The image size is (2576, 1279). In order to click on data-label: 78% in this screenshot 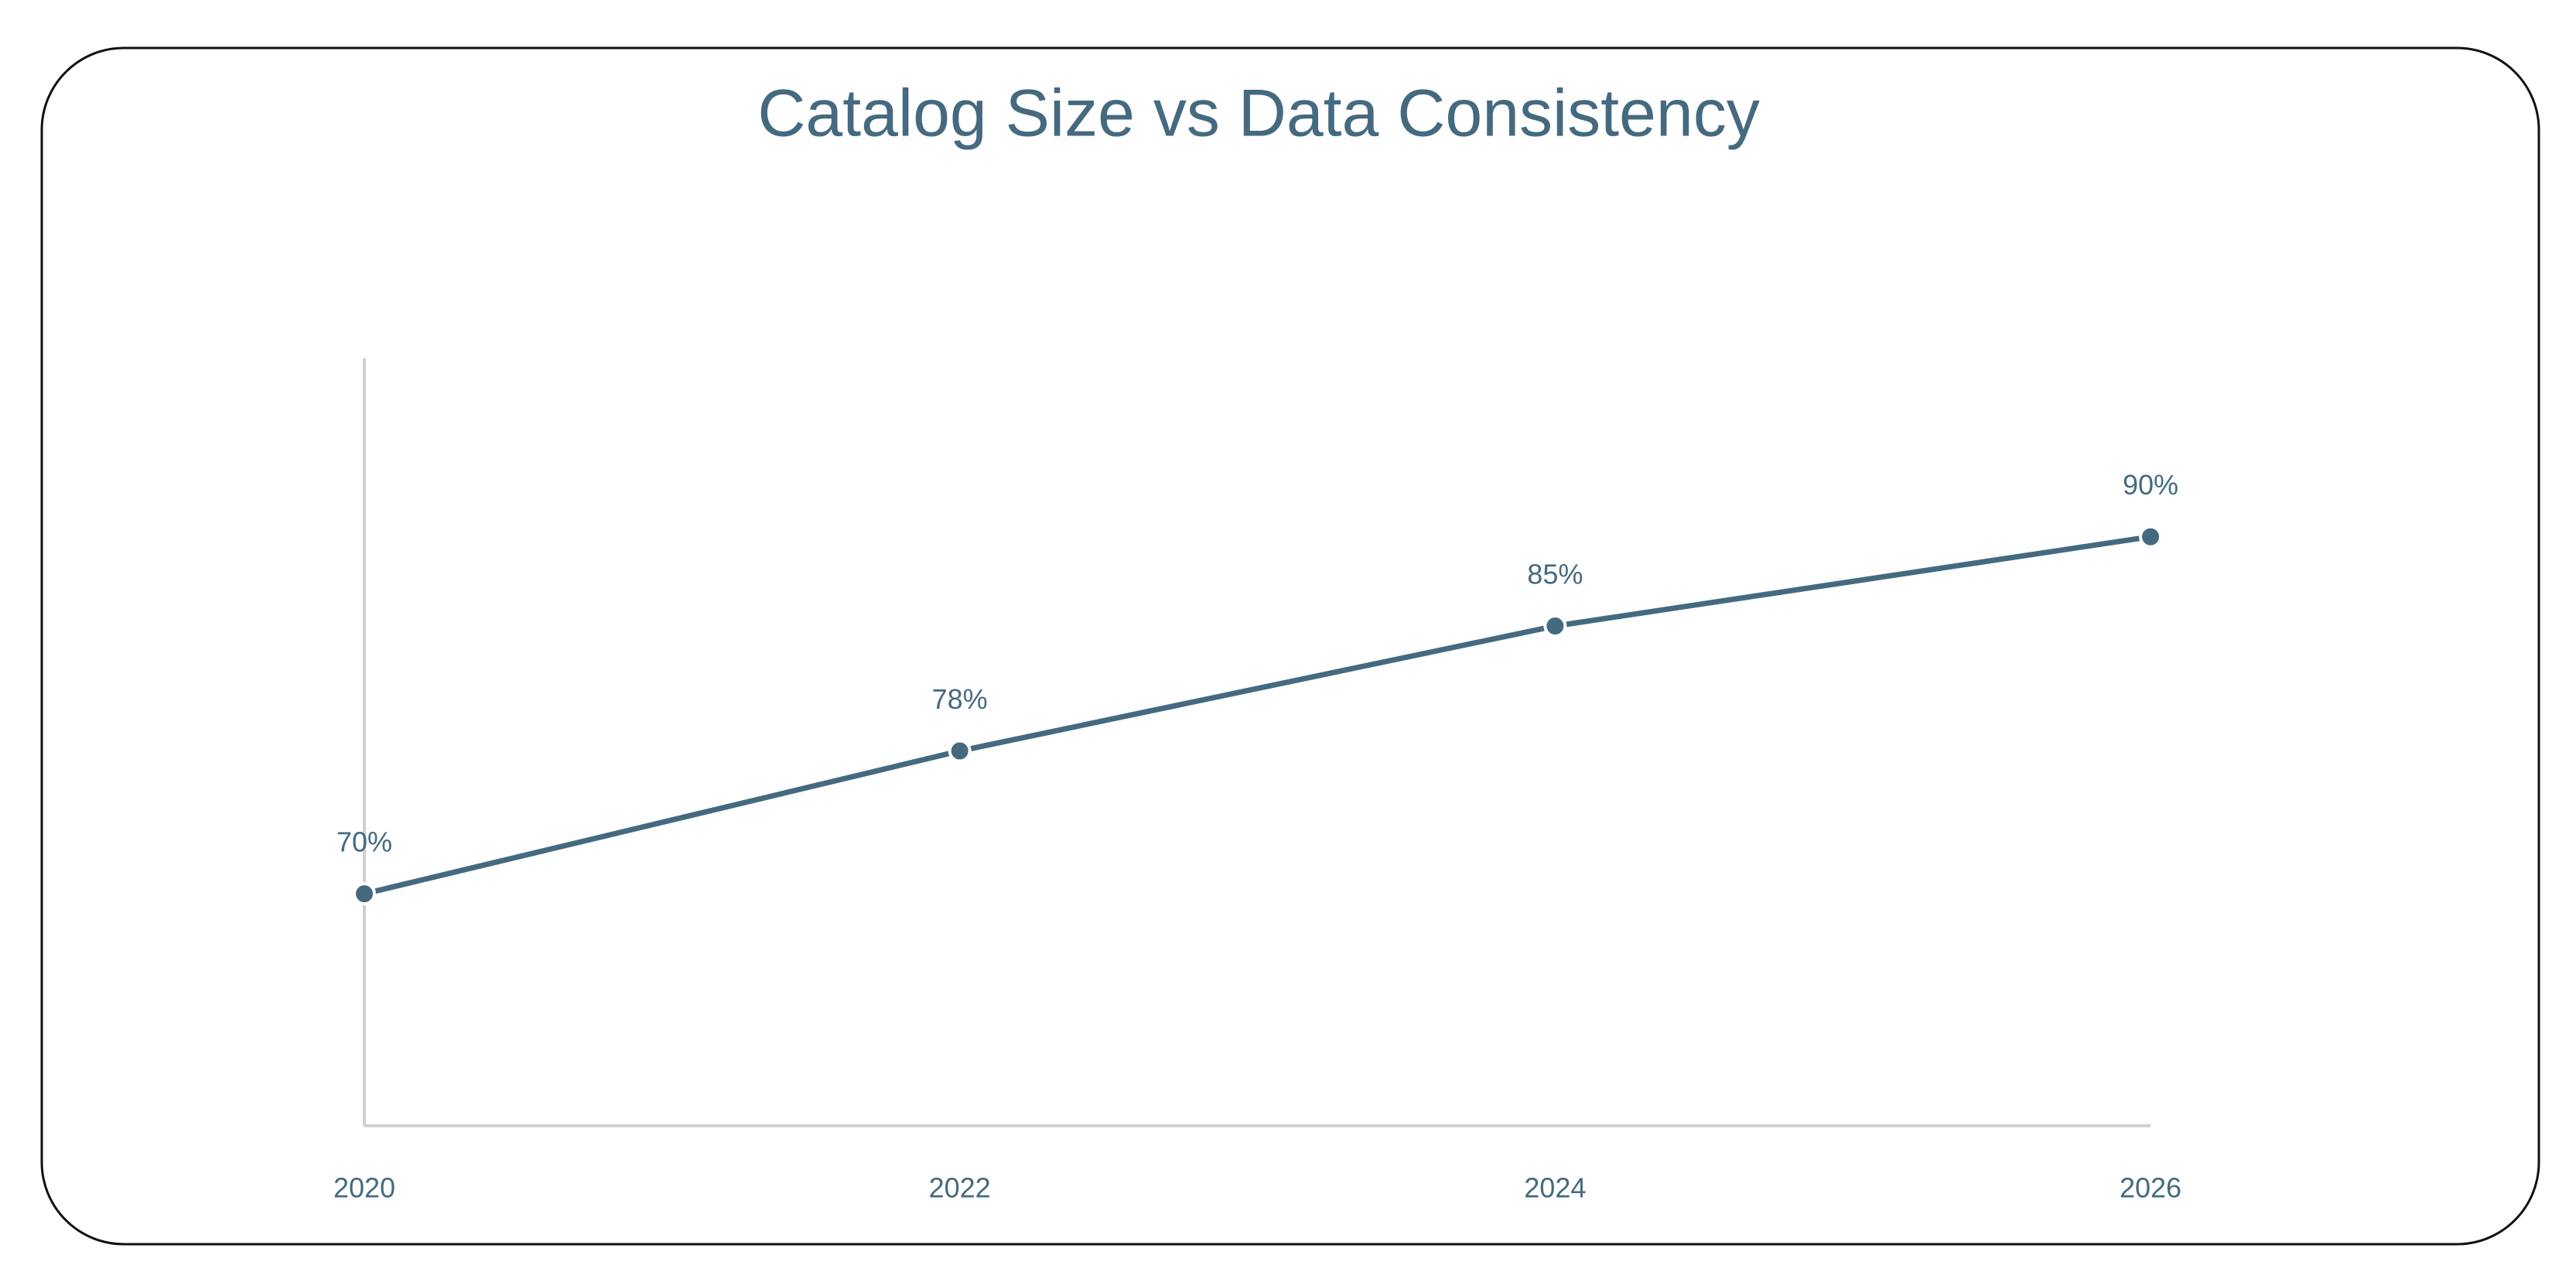, I will do `click(960, 699)`.